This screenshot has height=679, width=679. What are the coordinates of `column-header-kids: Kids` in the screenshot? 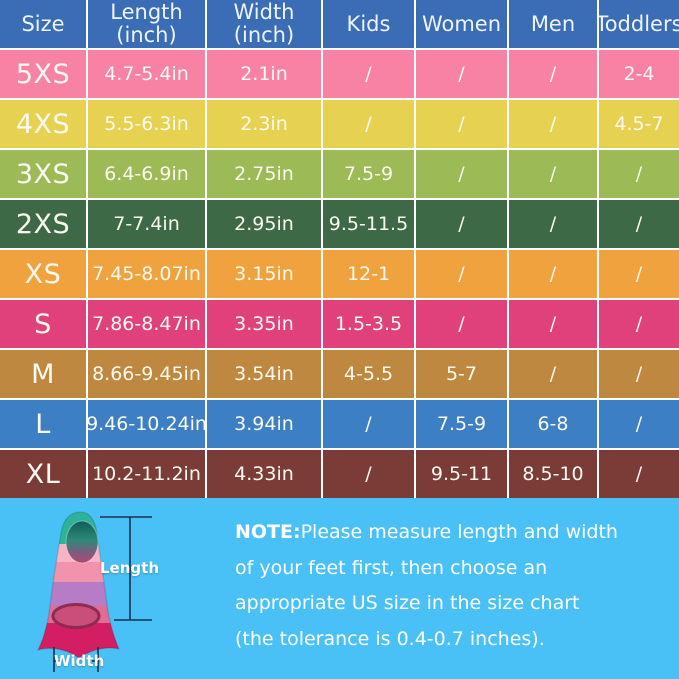 It's located at (368, 24).